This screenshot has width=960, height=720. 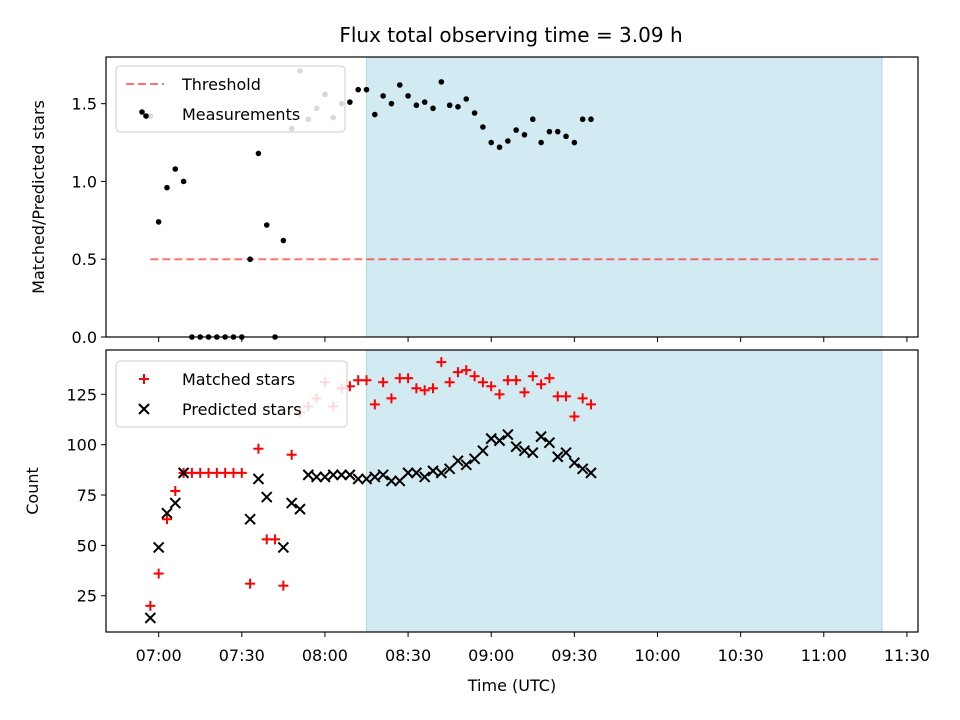 I want to click on x-tick-label: 09:00, so click(x=491, y=655).